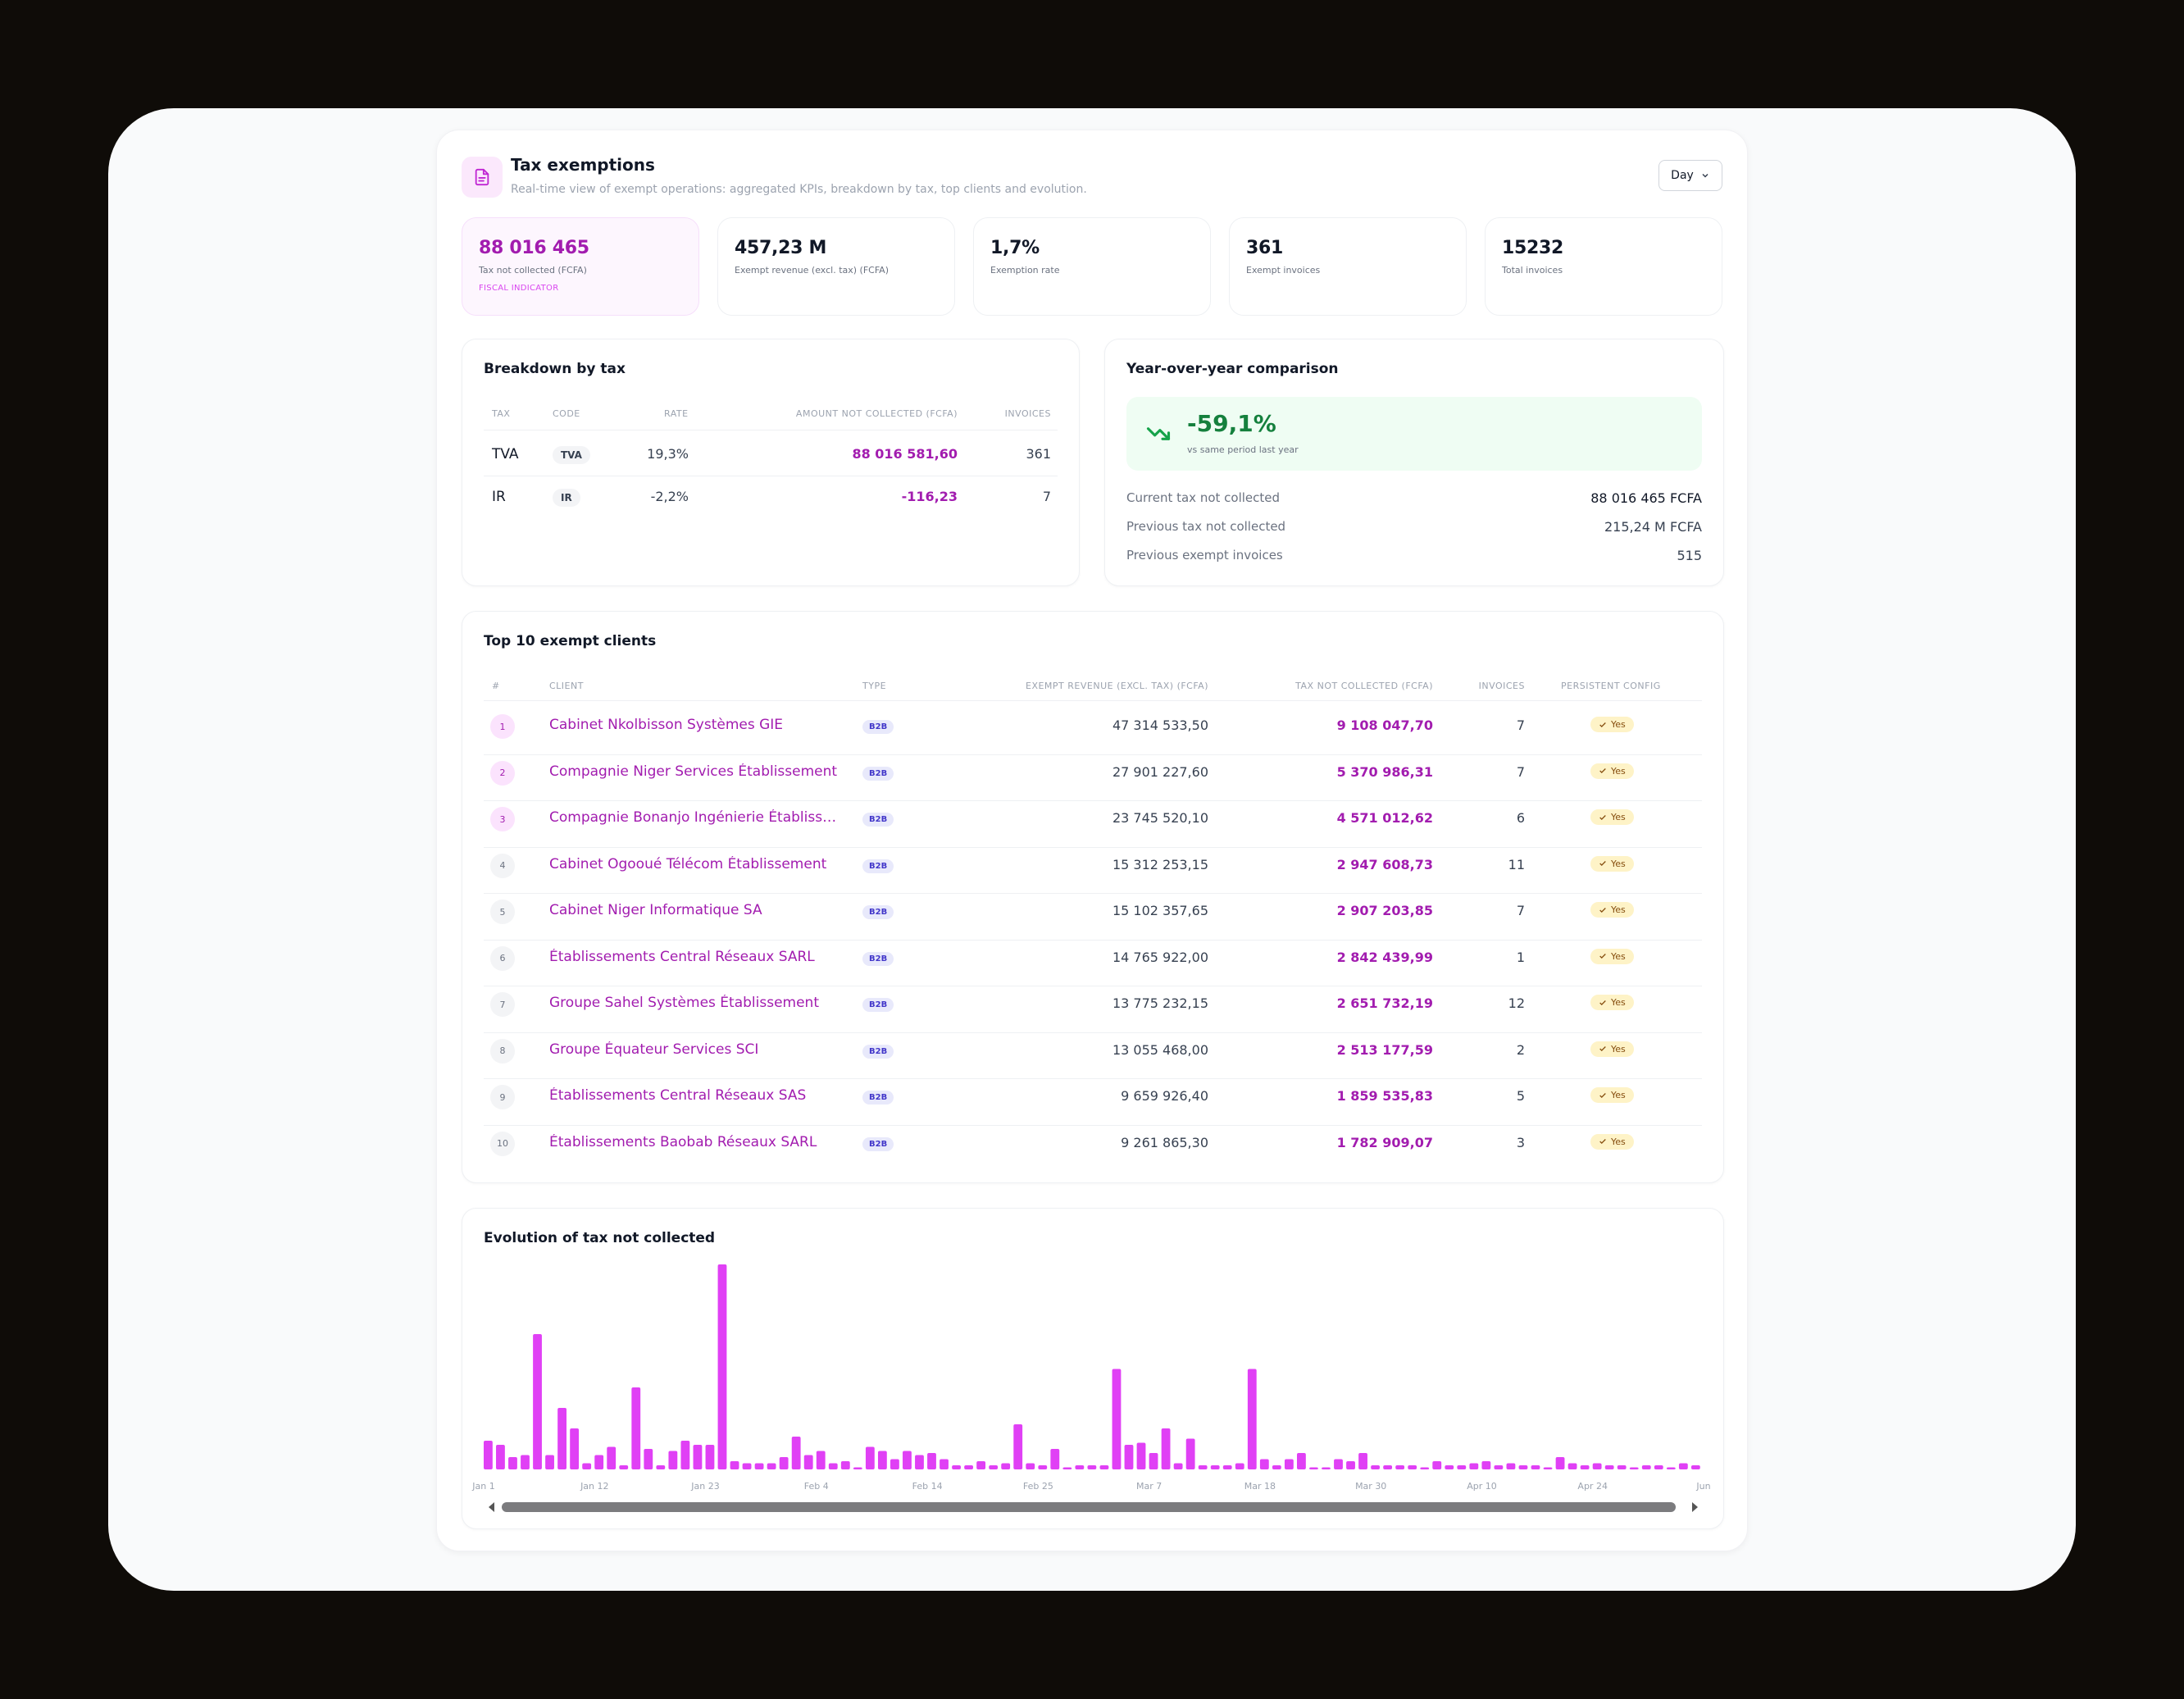 Image resolution: width=2184 pixels, height=1699 pixels. Describe the element at coordinates (683, 1141) in the screenshot. I see `client-name-link: Établissements Baobab Réseaux SARL` at that location.